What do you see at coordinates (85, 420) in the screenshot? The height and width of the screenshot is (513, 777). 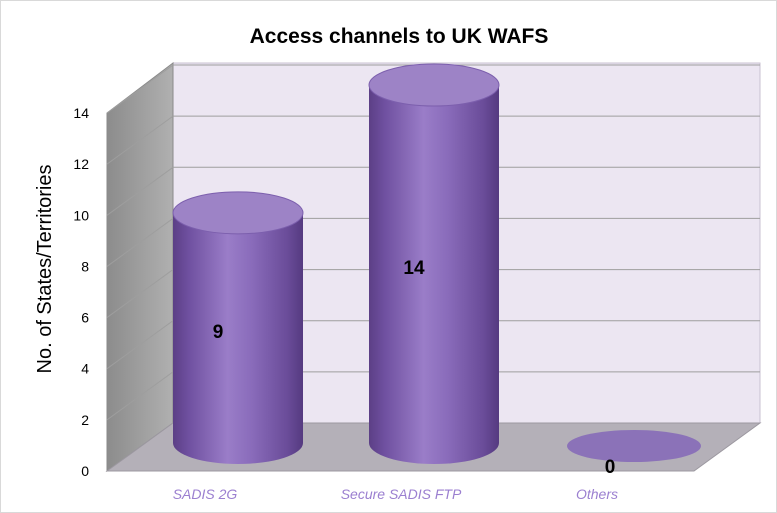 I see `y-tick-label: 2` at bounding box center [85, 420].